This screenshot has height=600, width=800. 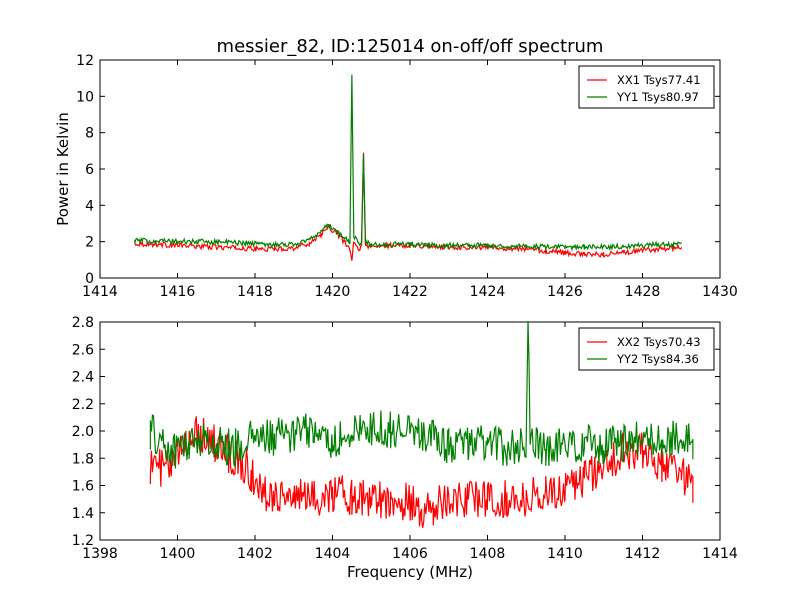 I want to click on y-tick-label: 1.6, so click(x=83, y=487).